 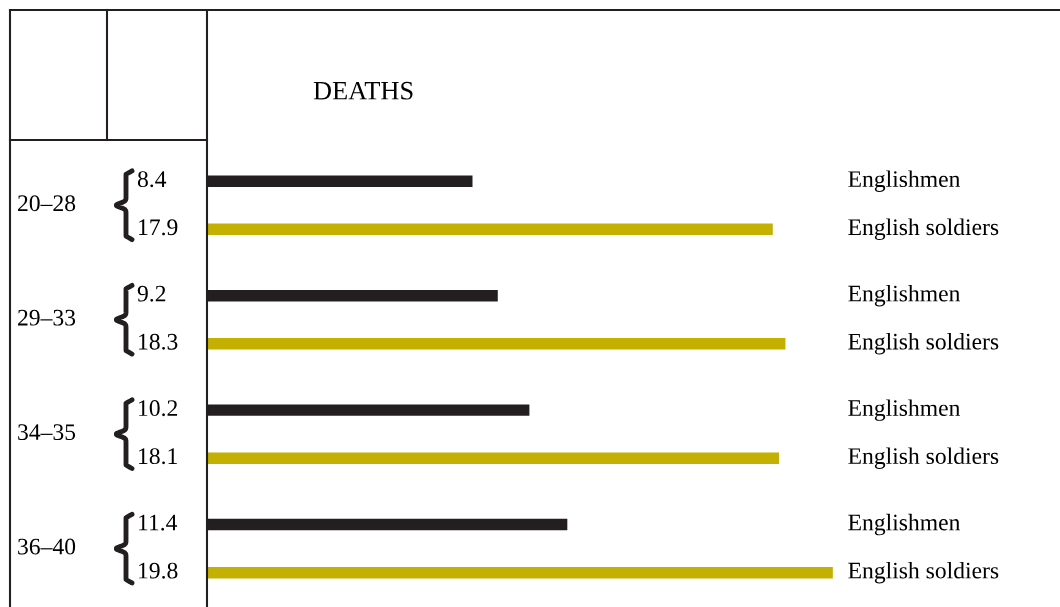 I want to click on y-tick-label: 20–28, so click(x=47, y=203).